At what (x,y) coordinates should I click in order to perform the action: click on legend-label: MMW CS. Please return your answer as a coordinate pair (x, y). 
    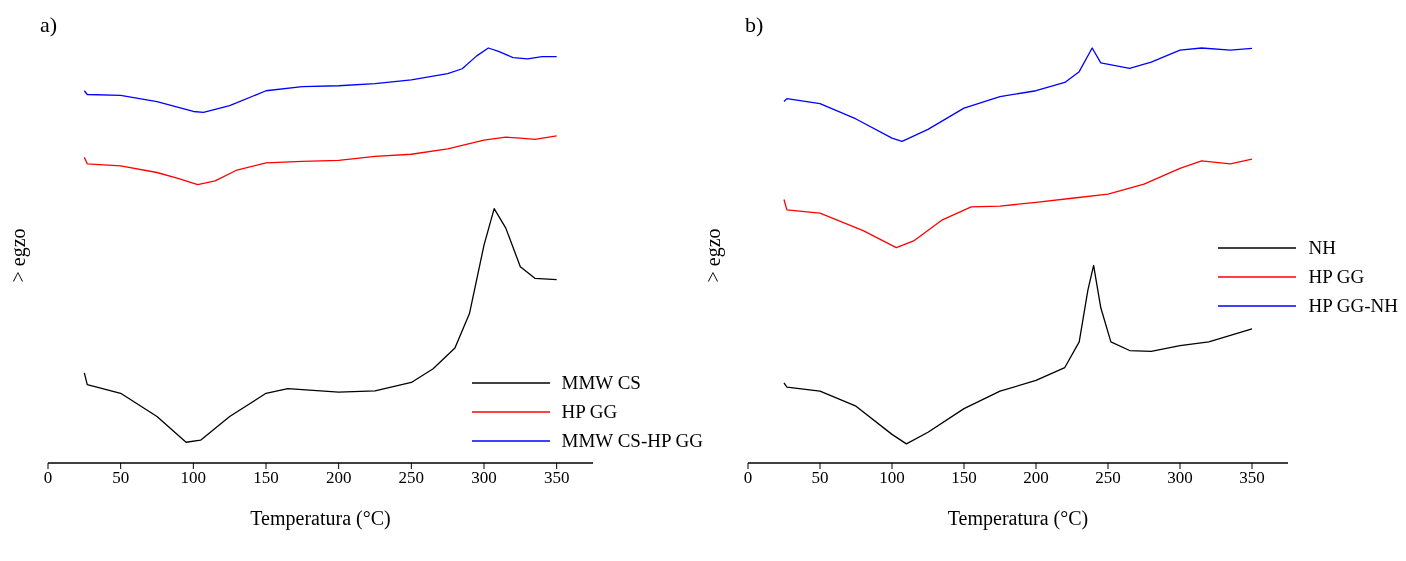
    Looking at the image, I should click on (601, 383).